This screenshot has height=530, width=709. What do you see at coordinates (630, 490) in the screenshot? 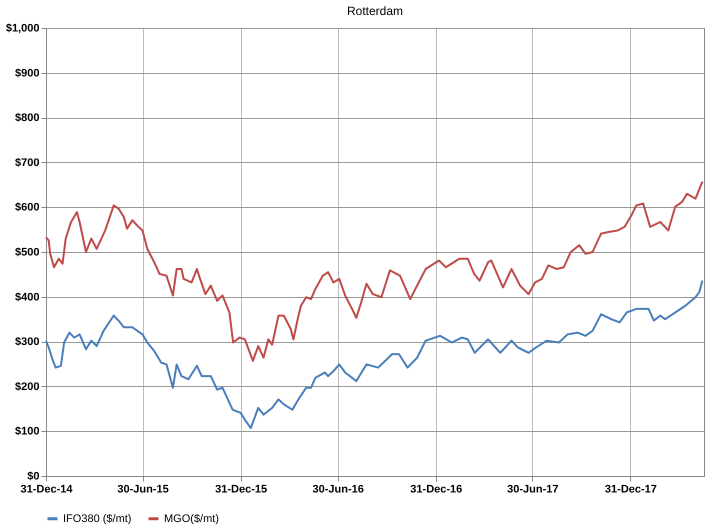
I see `x-tick-label: 31-Dec-17` at bounding box center [630, 490].